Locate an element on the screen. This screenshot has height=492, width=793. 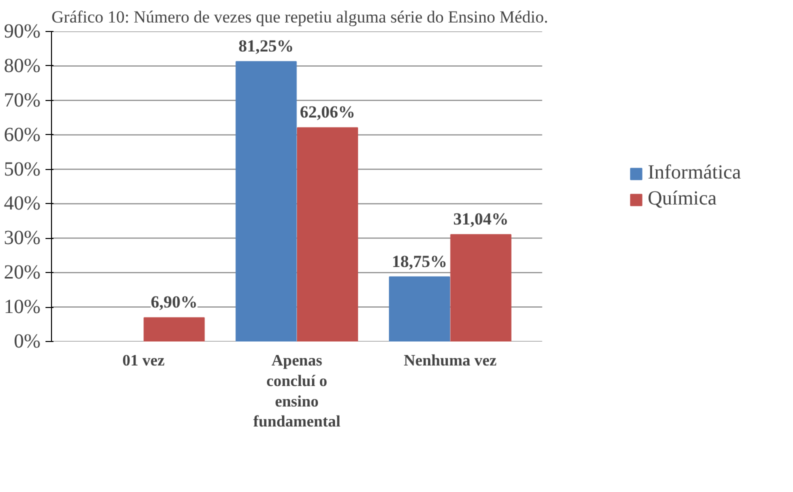
data-label: 81,25% is located at coordinates (266, 46).